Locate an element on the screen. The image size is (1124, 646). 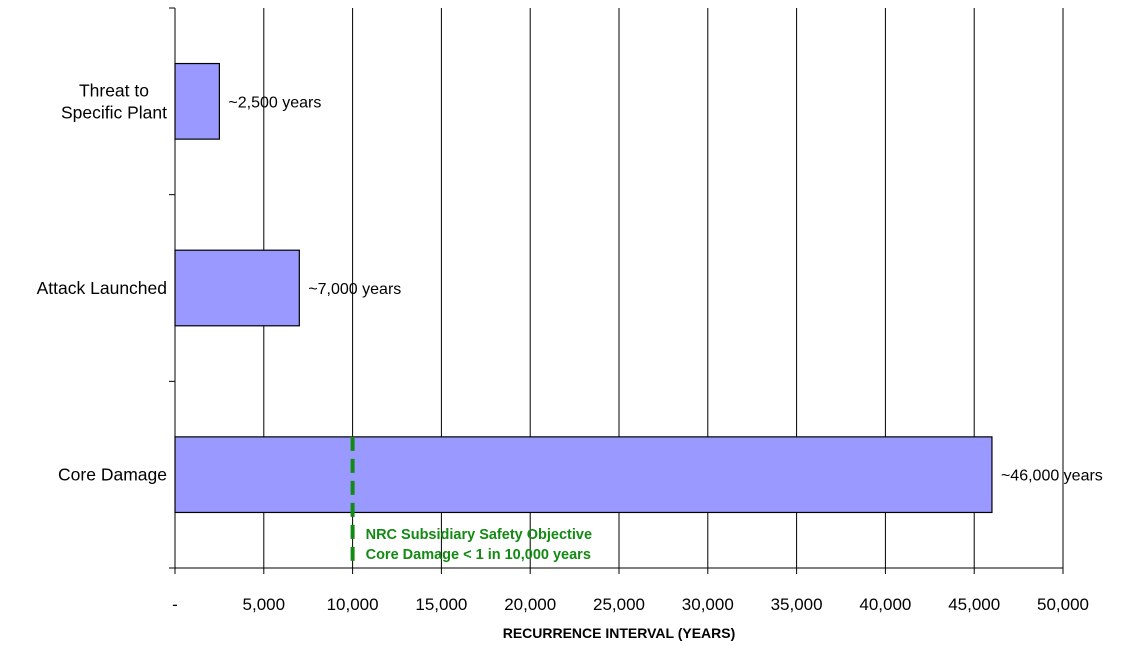
x-tick-label: - is located at coordinates (175, 604).